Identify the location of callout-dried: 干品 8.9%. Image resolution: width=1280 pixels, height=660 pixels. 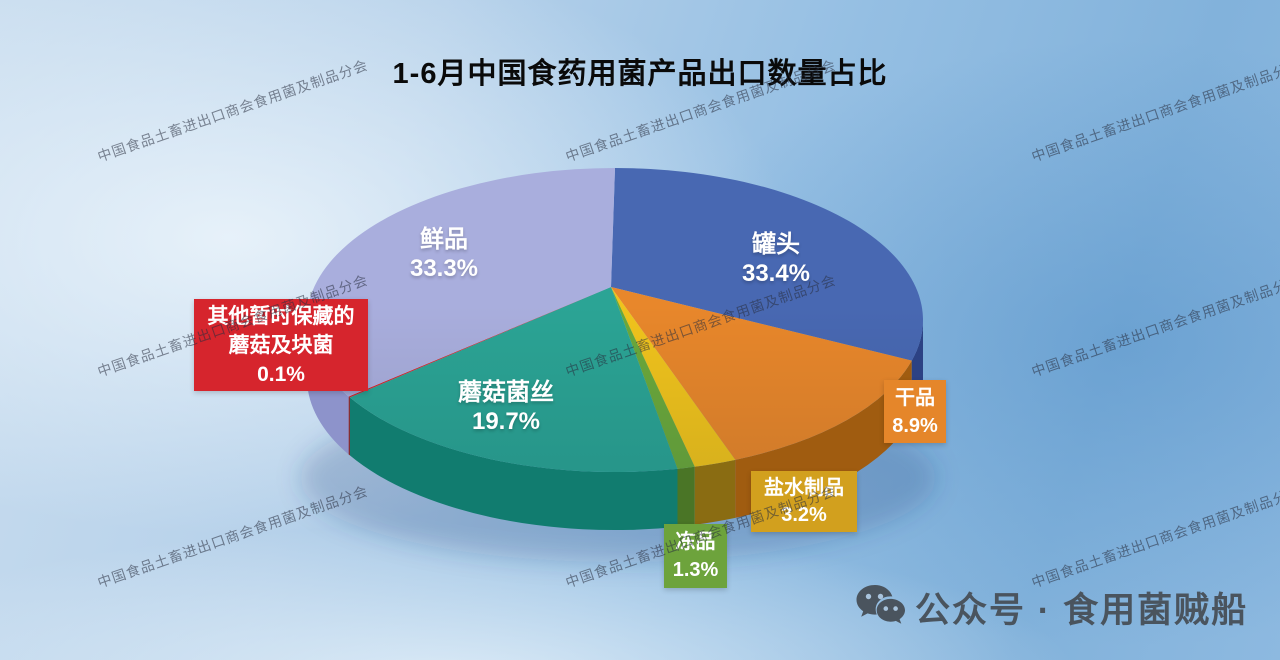
(915, 411).